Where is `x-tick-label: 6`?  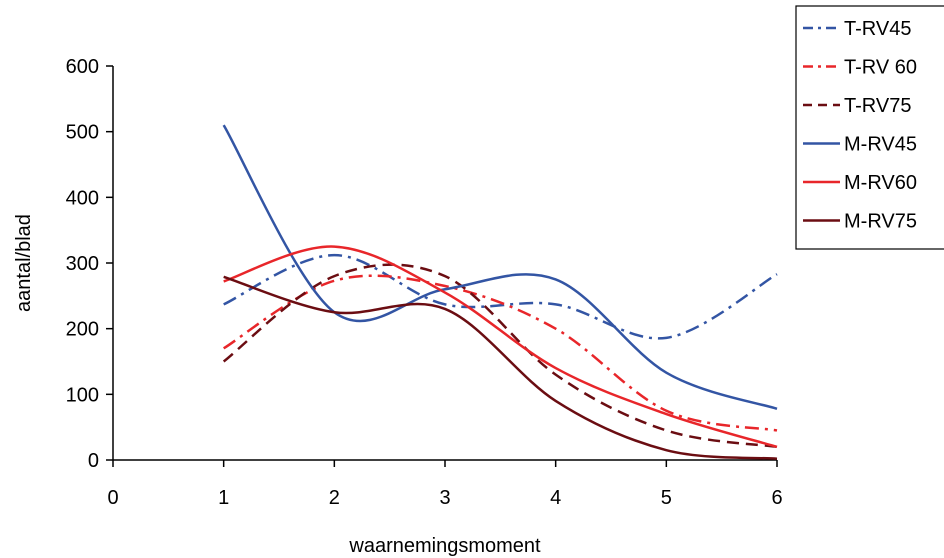 x-tick-label: 6 is located at coordinates (776, 498).